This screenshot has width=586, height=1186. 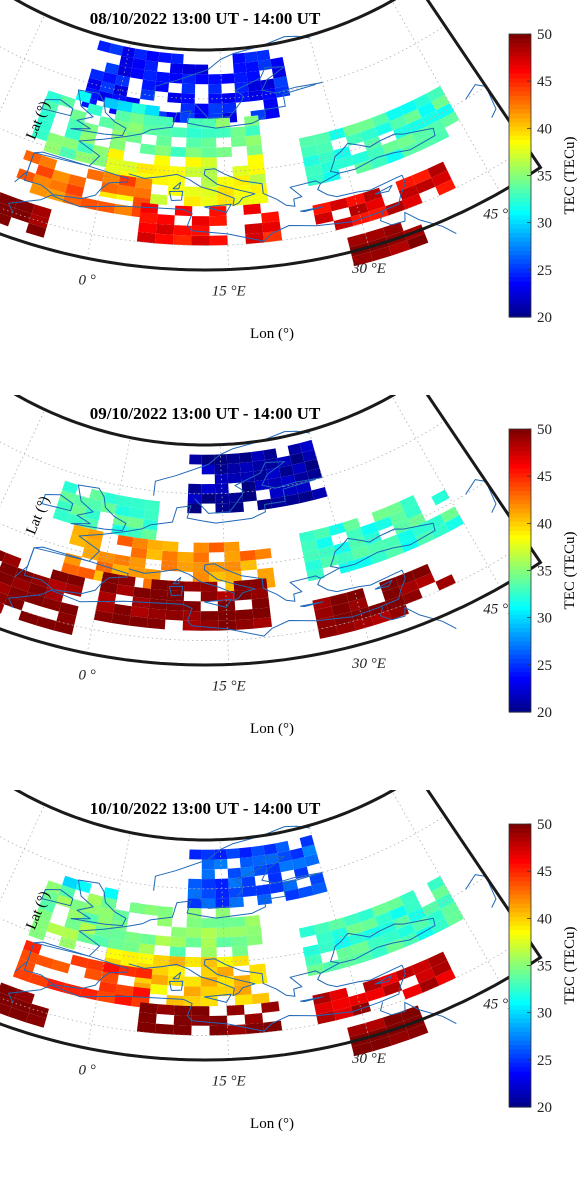 What do you see at coordinates (38, 515) in the screenshot?
I see `y-axis-label: Lat (°)` at bounding box center [38, 515].